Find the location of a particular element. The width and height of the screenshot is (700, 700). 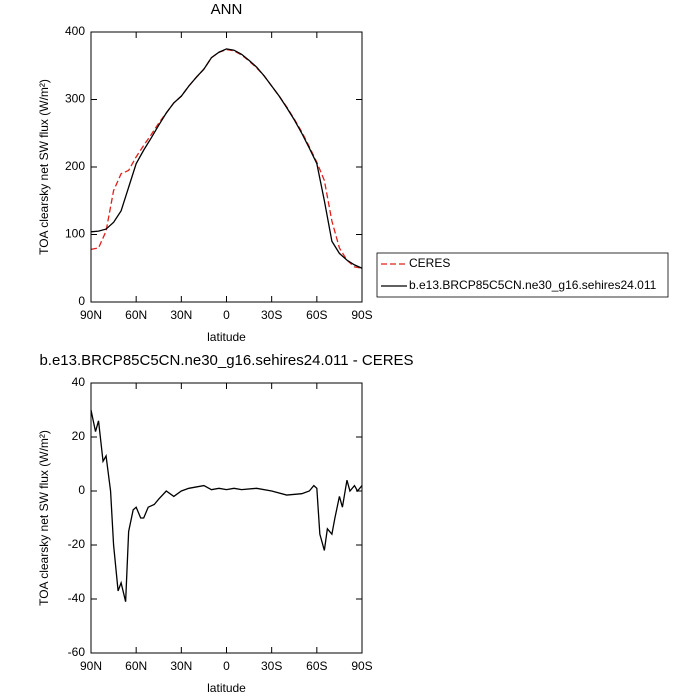

y-tick-label: 100 is located at coordinates (75, 234).